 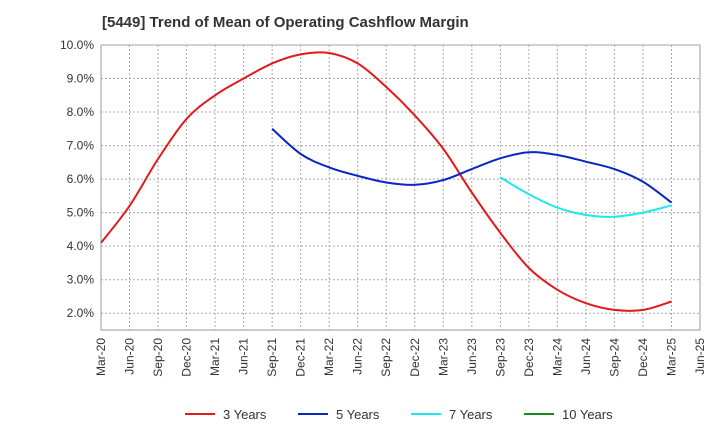 What do you see at coordinates (158, 357) in the screenshot?
I see `x-tick-label: Sep-20` at bounding box center [158, 357].